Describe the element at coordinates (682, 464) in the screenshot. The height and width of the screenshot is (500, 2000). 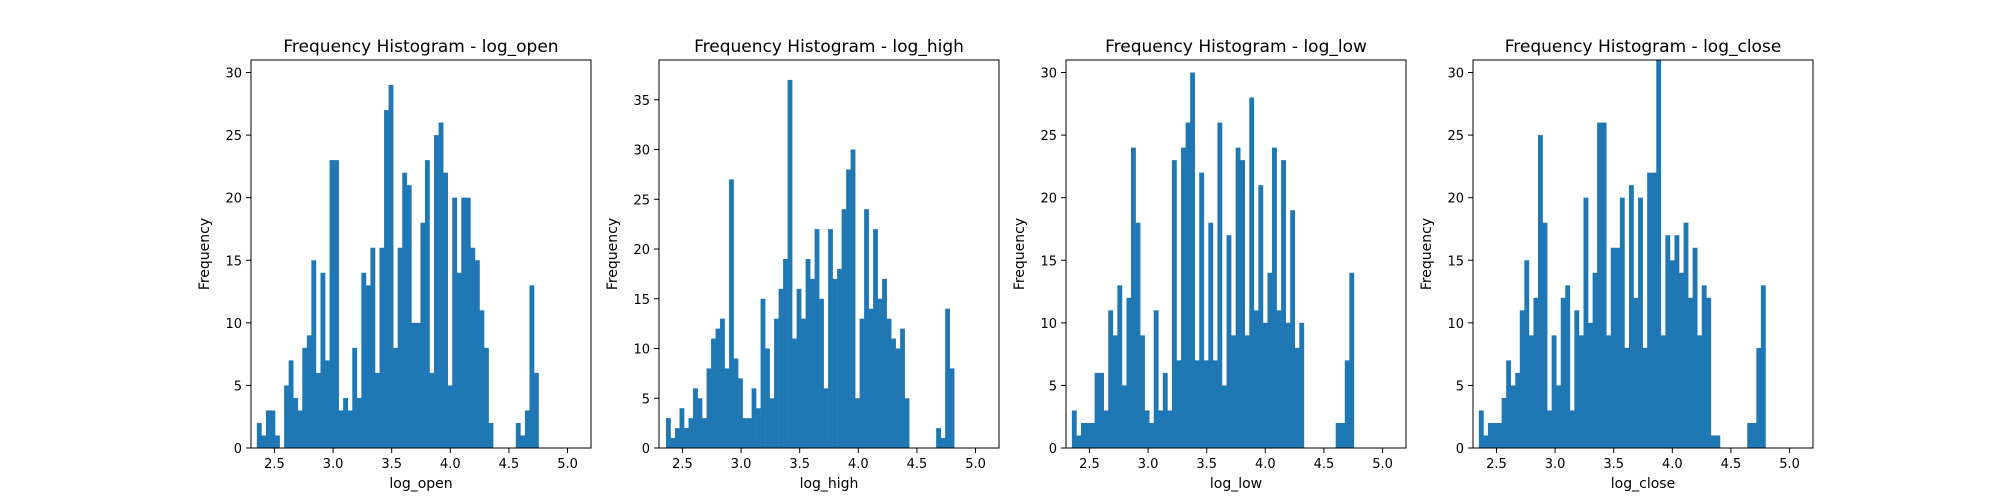
I see `x-tick-label: 2.5` at that location.